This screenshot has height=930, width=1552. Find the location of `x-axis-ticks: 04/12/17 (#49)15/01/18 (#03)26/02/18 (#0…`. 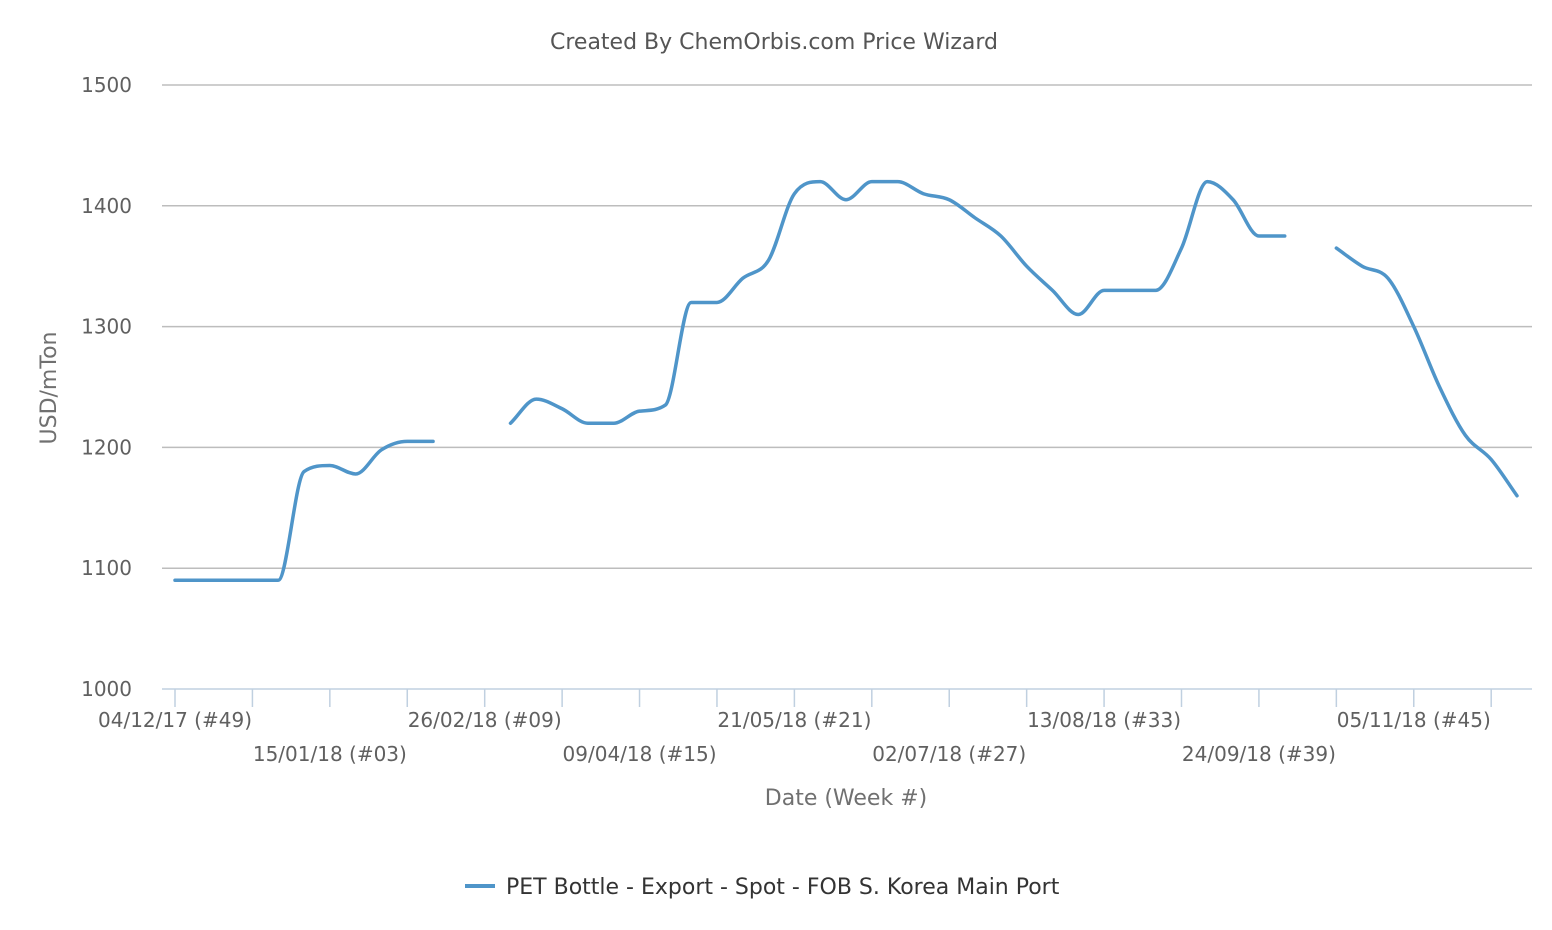

x-axis-ticks: 04/12/17 (#49)15/01/18 (#03)26/02/18 (#0… is located at coordinates (795, 727).